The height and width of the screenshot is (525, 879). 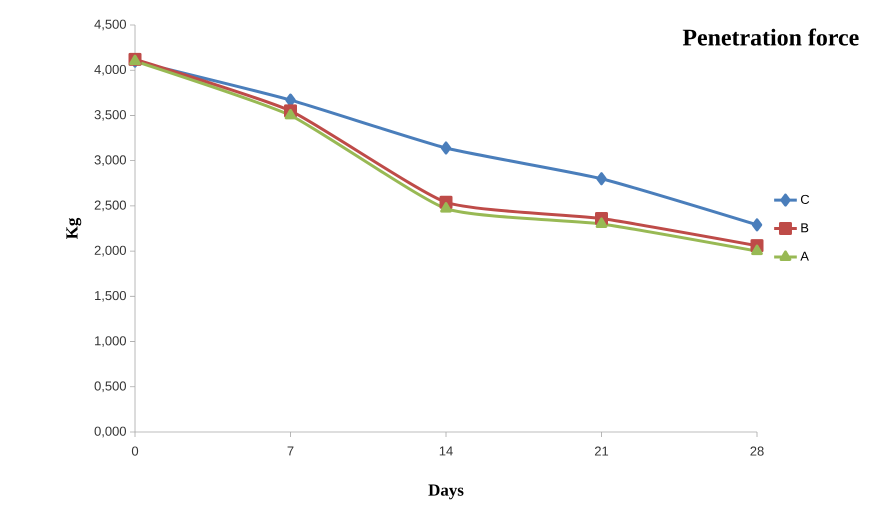 I want to click on y-axis-title: Kg, so click(x=74, y=229).